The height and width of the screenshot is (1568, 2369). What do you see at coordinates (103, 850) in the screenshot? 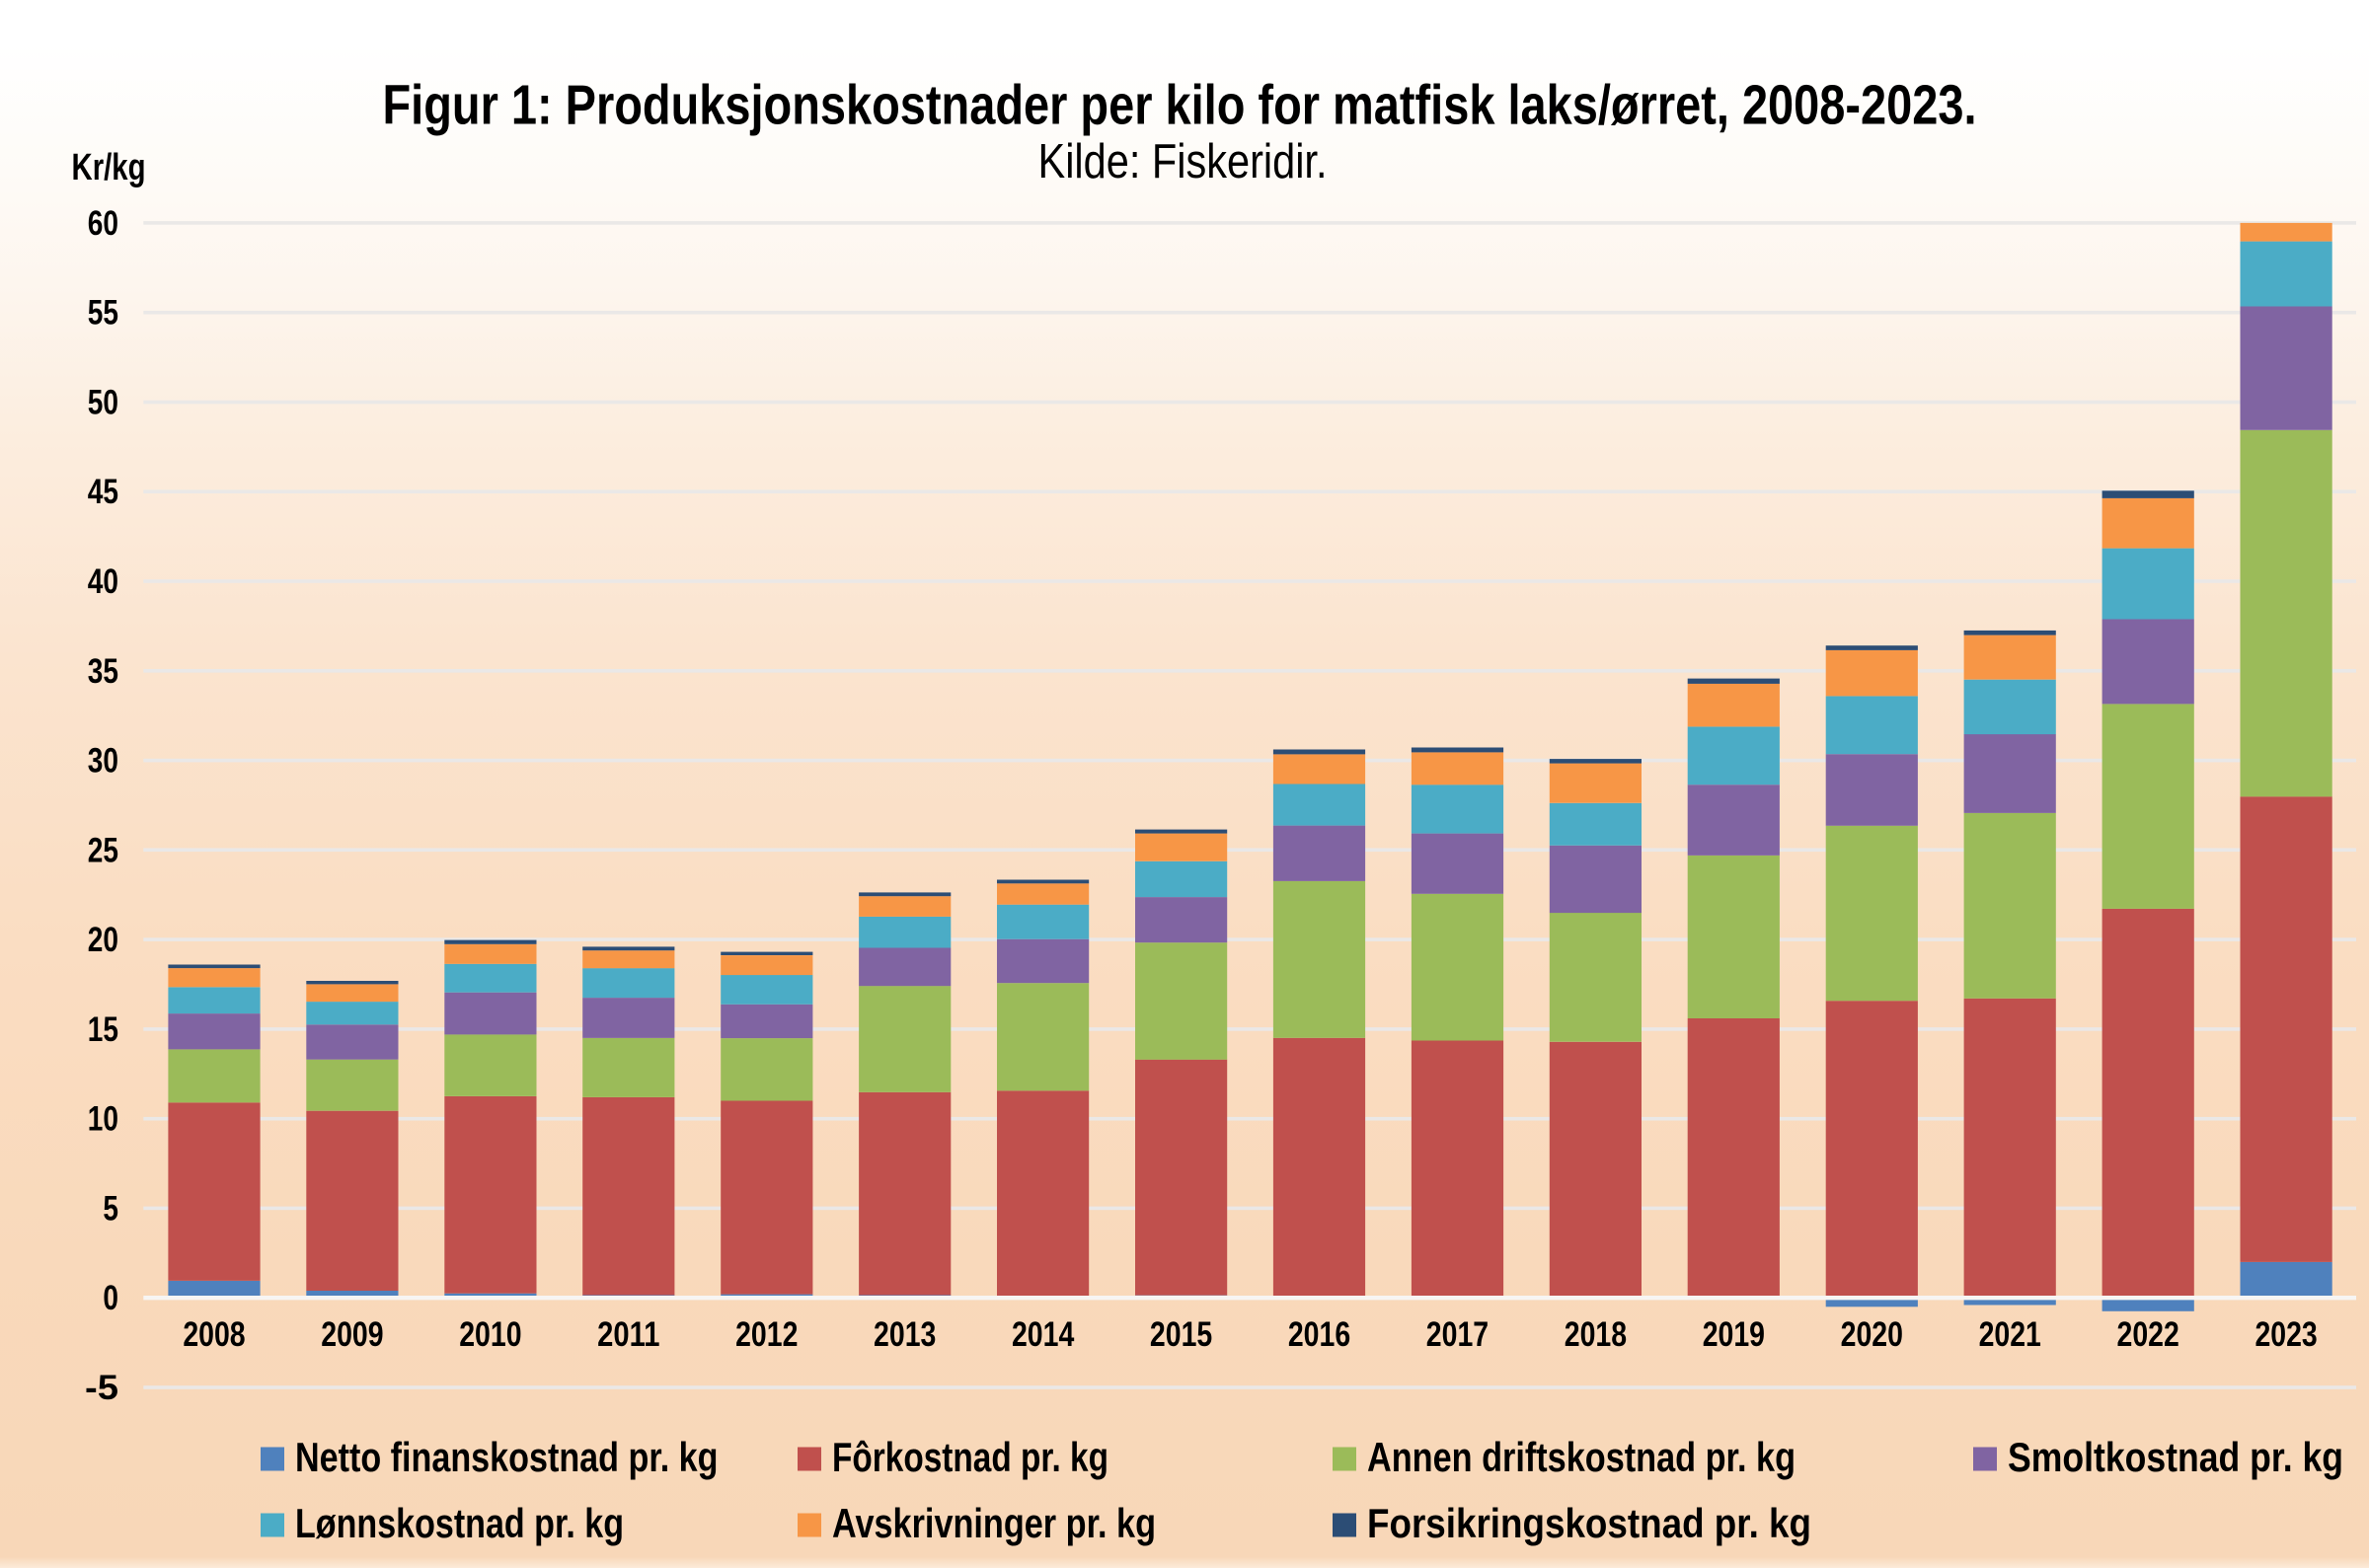
I see `svg-text: 25` at bounding box center [103, 850].